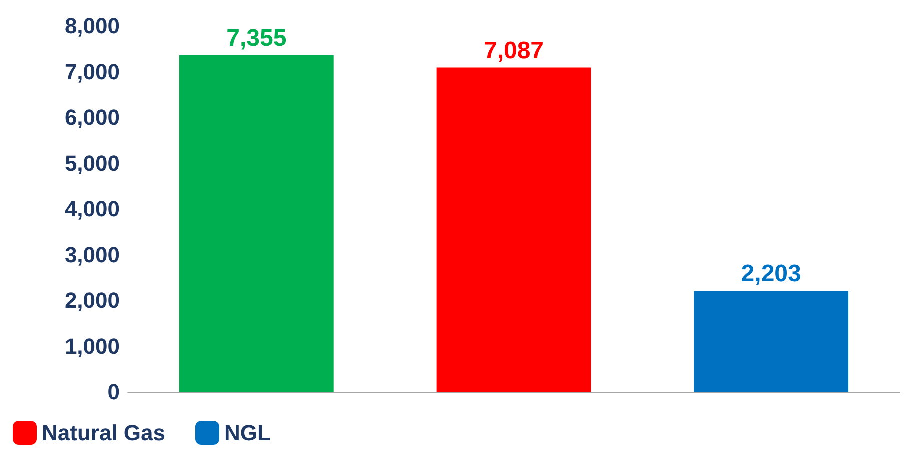 This screenshot has width=919, height=462. I want to click on data-label: 7,355, so click(256, 38).